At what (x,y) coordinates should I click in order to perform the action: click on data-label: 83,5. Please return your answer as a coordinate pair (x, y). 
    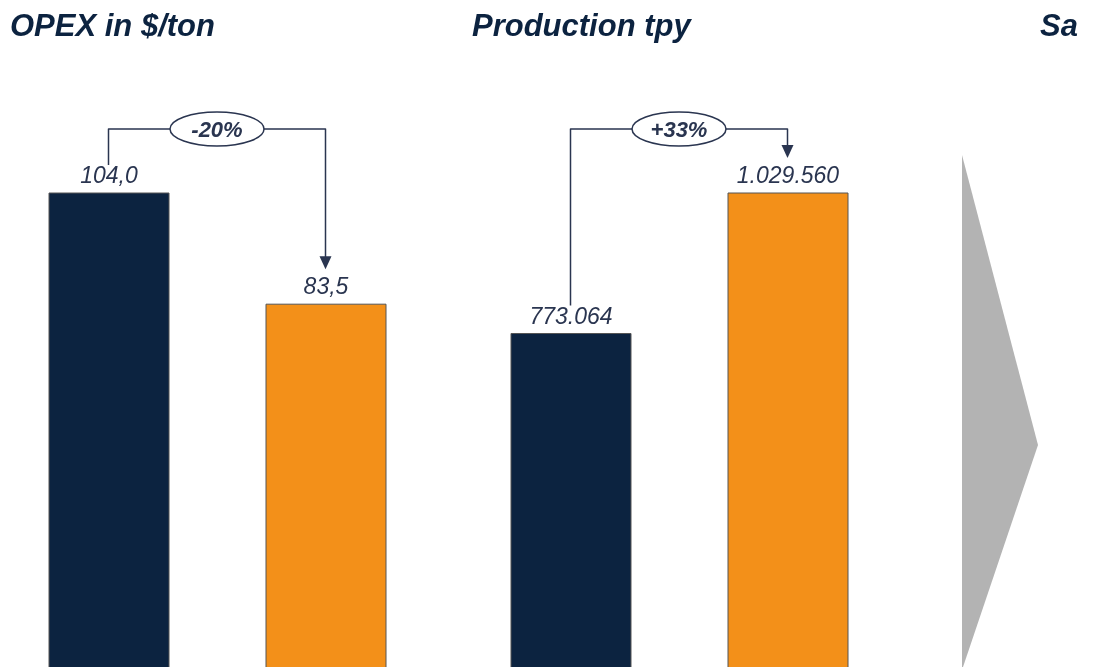
    Looking at the image, I should click on (326, 286).